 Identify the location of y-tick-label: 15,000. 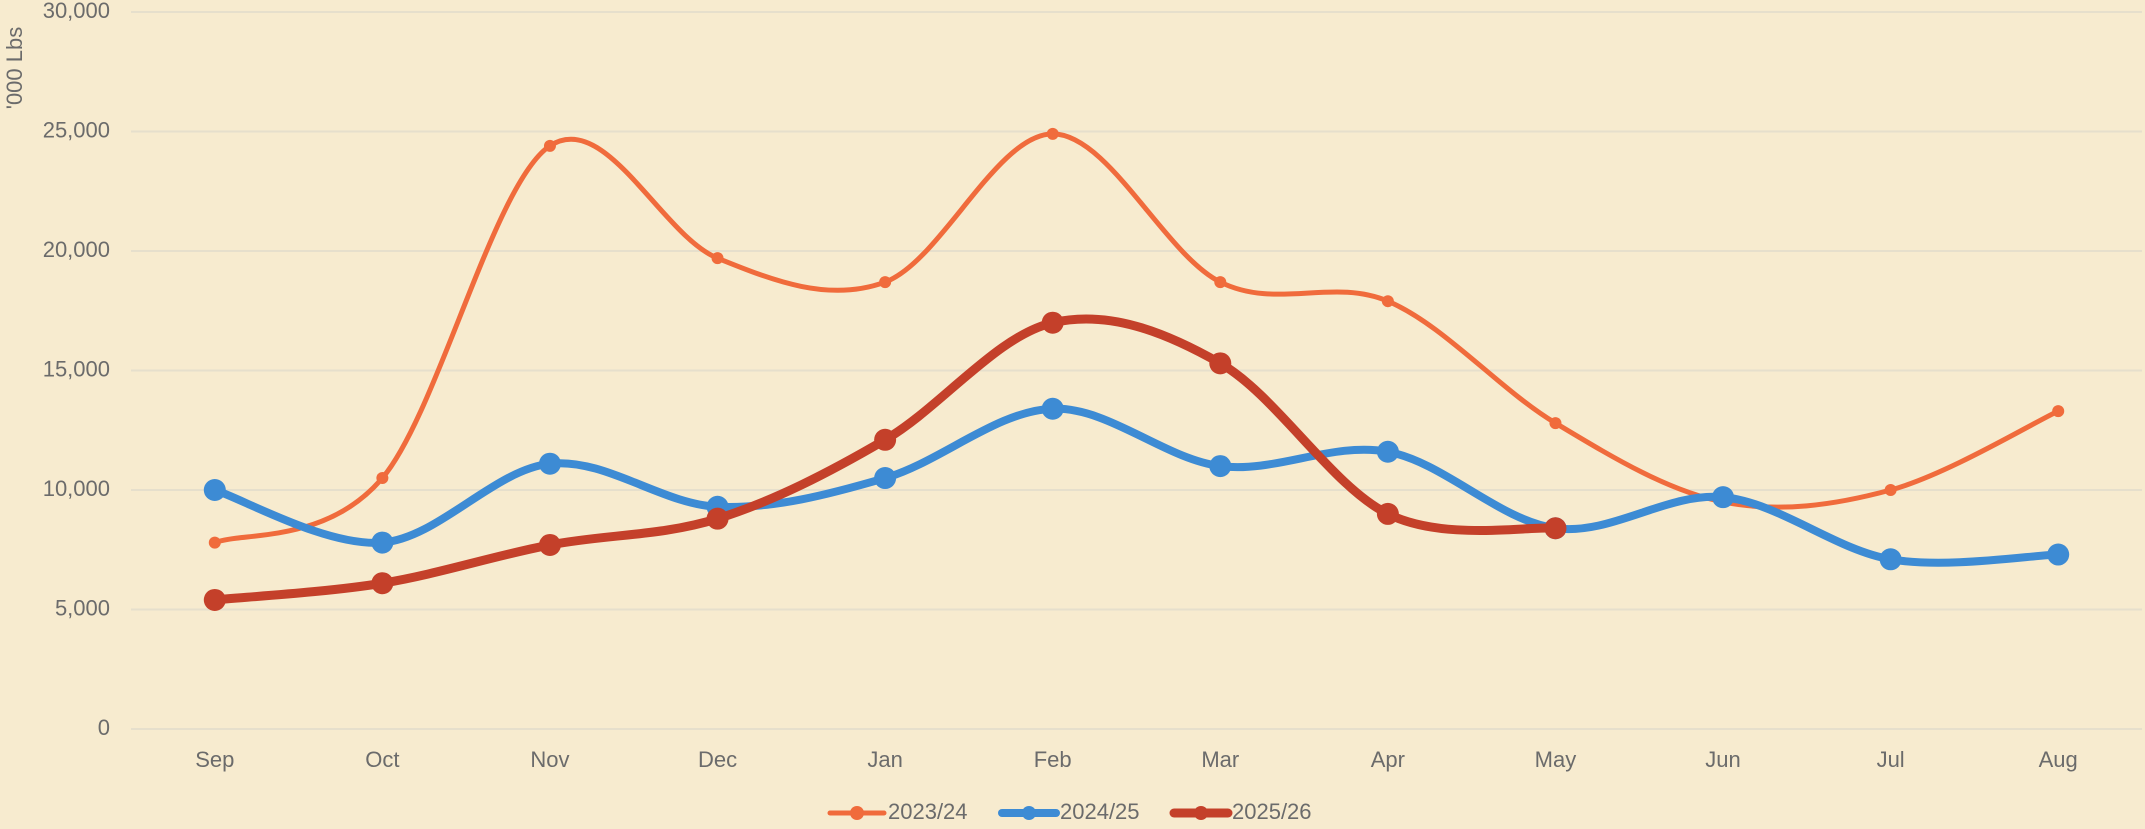
(76, 368).